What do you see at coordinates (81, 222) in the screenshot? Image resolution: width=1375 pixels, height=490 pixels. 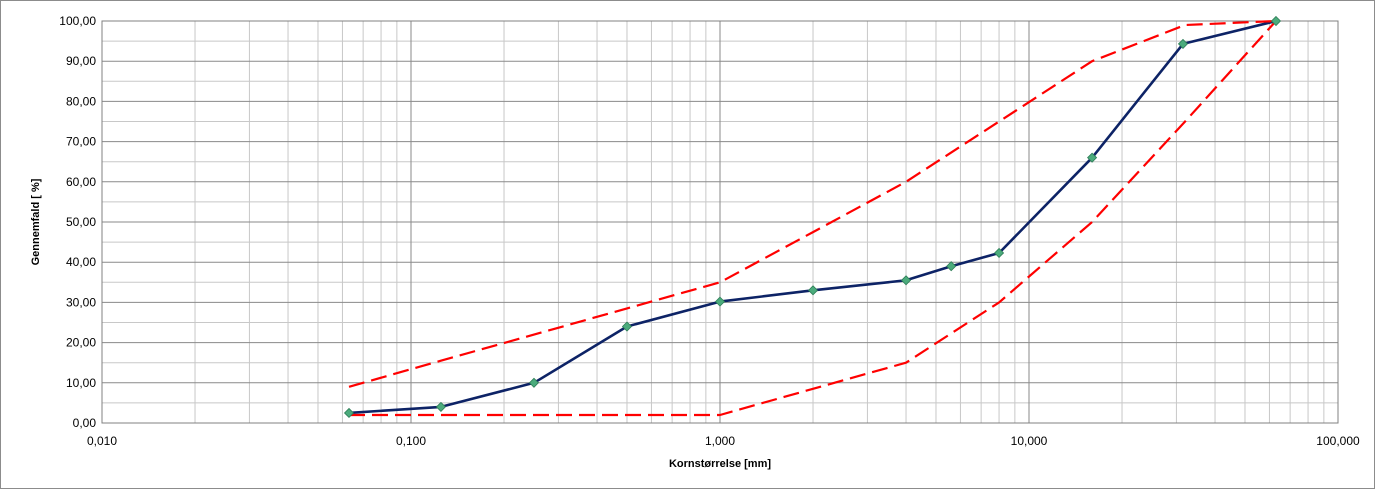 I see `y-tick-label: 50,00` at bounding box center [81, 222].